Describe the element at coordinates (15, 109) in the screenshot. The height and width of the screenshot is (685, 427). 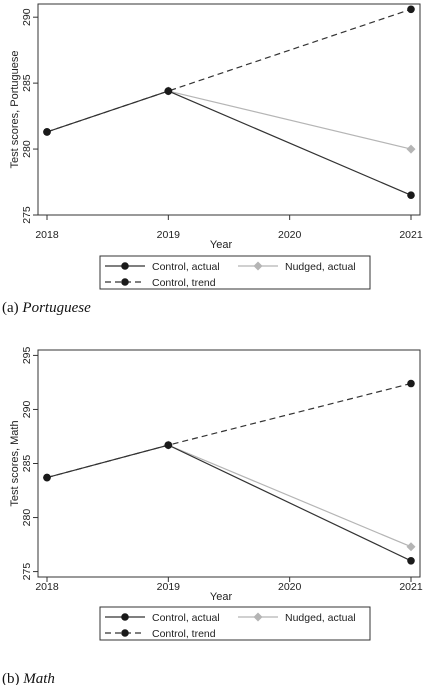
I see `y-axis-title: Test scores, Portuguese` at that location.